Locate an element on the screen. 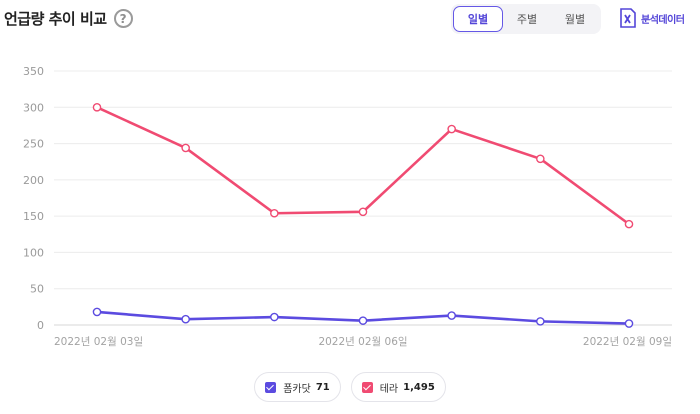  legend: 폼카닷 71 테라 1,495 is located at coordinates (350, 387).